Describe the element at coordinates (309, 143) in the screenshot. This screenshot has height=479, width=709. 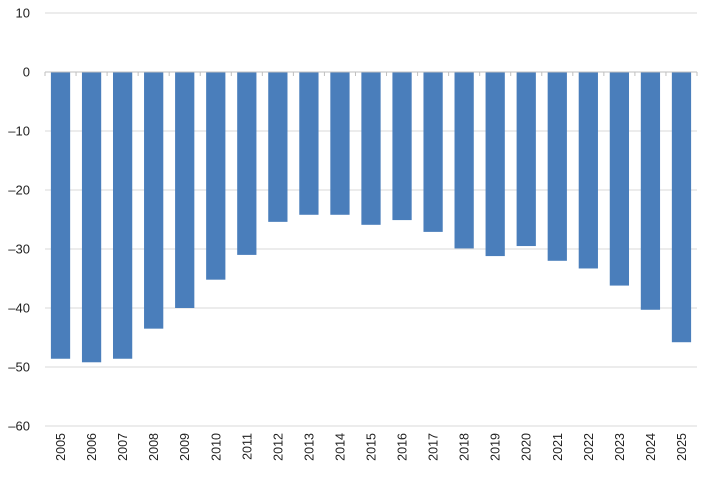
I see `bar-2013` at that location.